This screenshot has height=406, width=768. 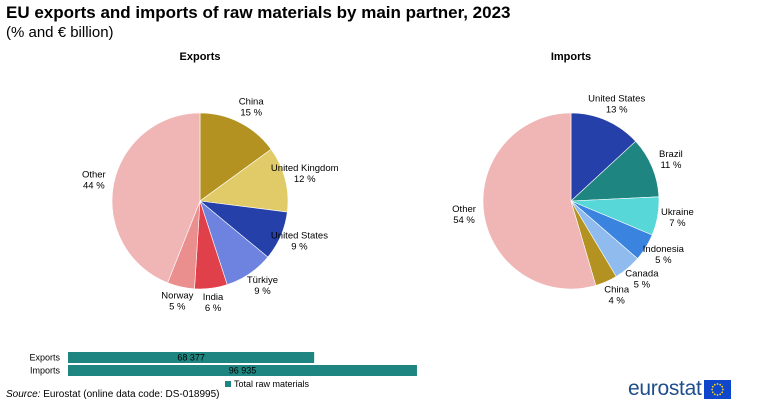 I want to click on imports-slice-united-states, so click(x=603, y=157).